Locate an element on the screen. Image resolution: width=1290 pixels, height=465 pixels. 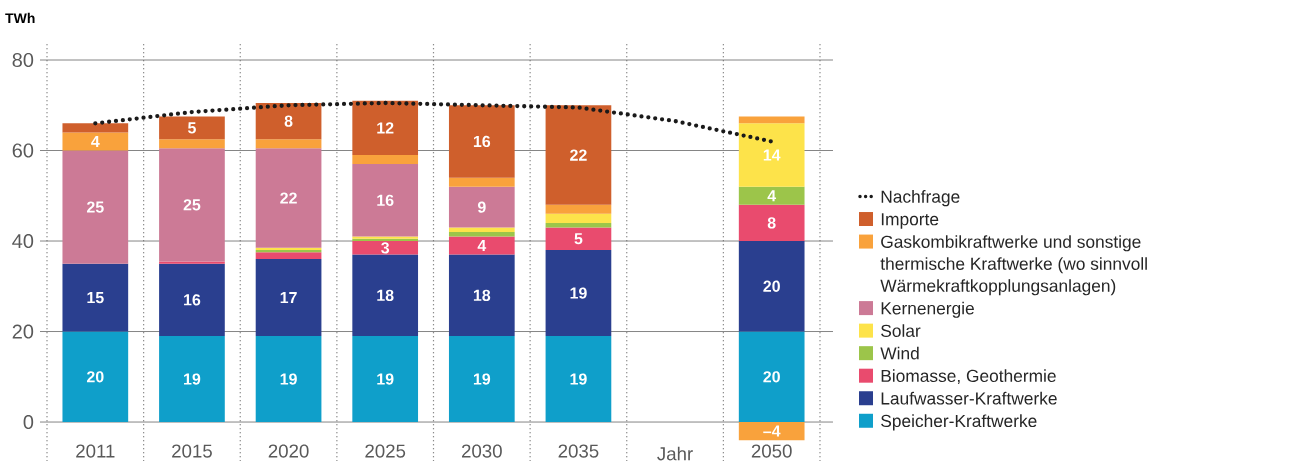
legend-label: Nachfrage is located at coordinates (920, 198).